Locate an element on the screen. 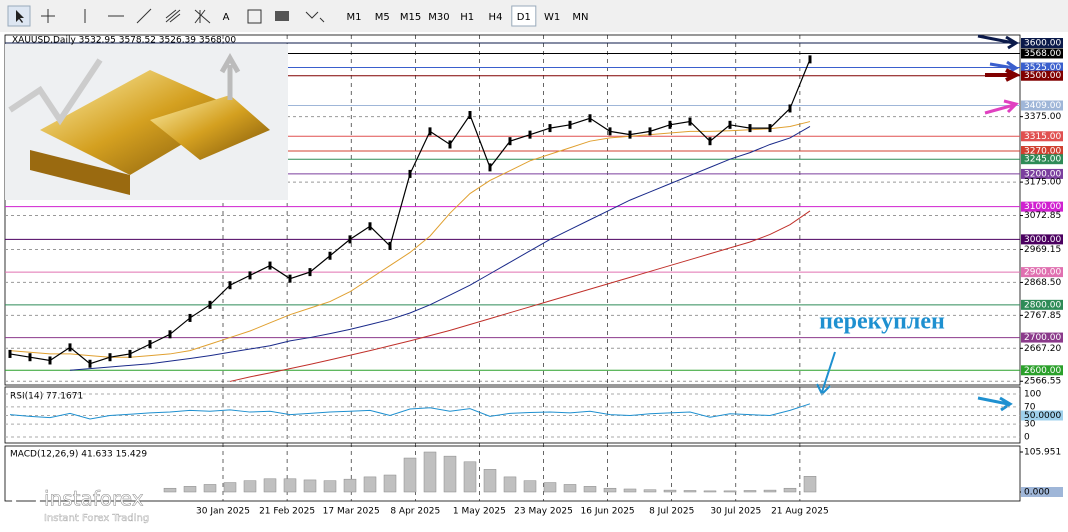 The height and width of the screenshot is (532, 1068). price-label: 2667.20 is located at coordinates (1042, 349).